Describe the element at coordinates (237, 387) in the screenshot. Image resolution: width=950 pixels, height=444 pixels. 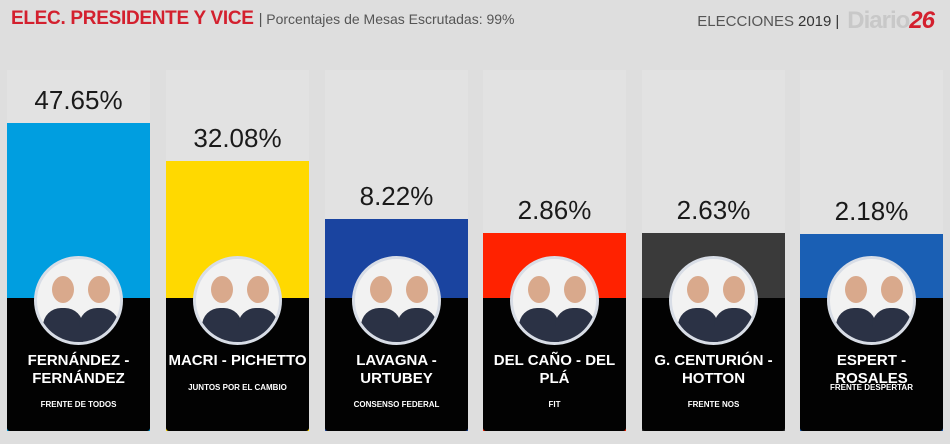
I see `party-name: JUNTOS POR EL CAMBIO` at that location.